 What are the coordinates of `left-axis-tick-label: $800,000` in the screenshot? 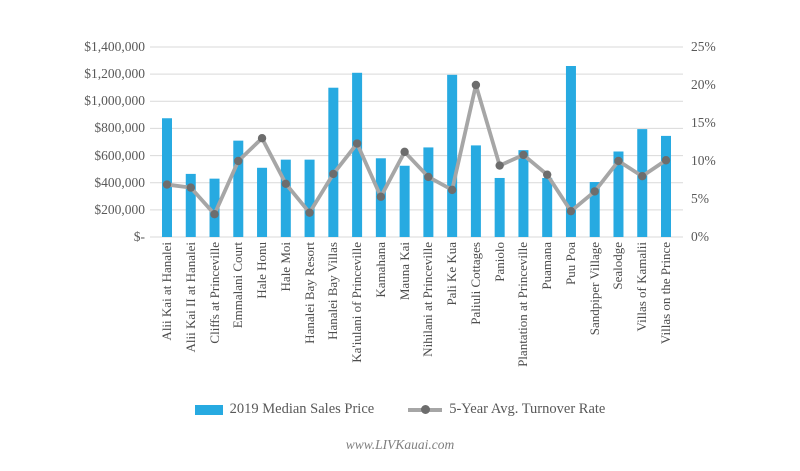 It's located at (119, 128).